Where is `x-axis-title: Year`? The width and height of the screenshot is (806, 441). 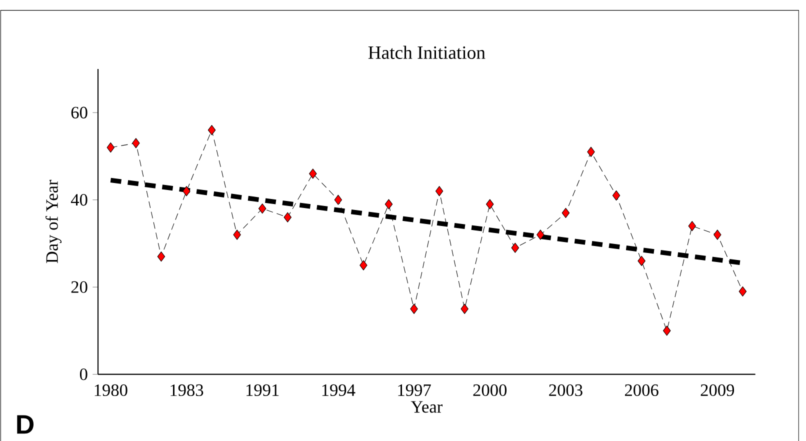 x-axis-title: Year is located at coordinates (426, 407).